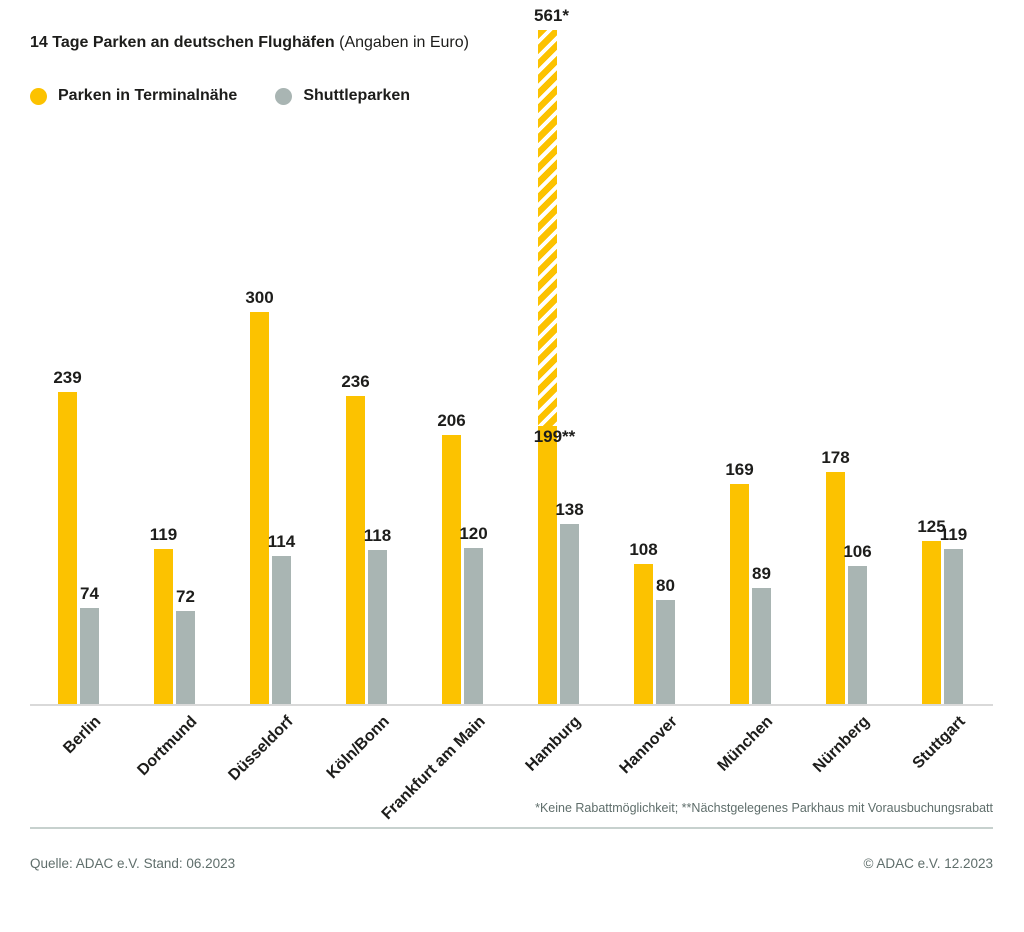 This screenshot has height=932, width=1024. Describe the element at coordinates (163, 534) in the screenshot. I see `value-label-terminal: 119` at that location.